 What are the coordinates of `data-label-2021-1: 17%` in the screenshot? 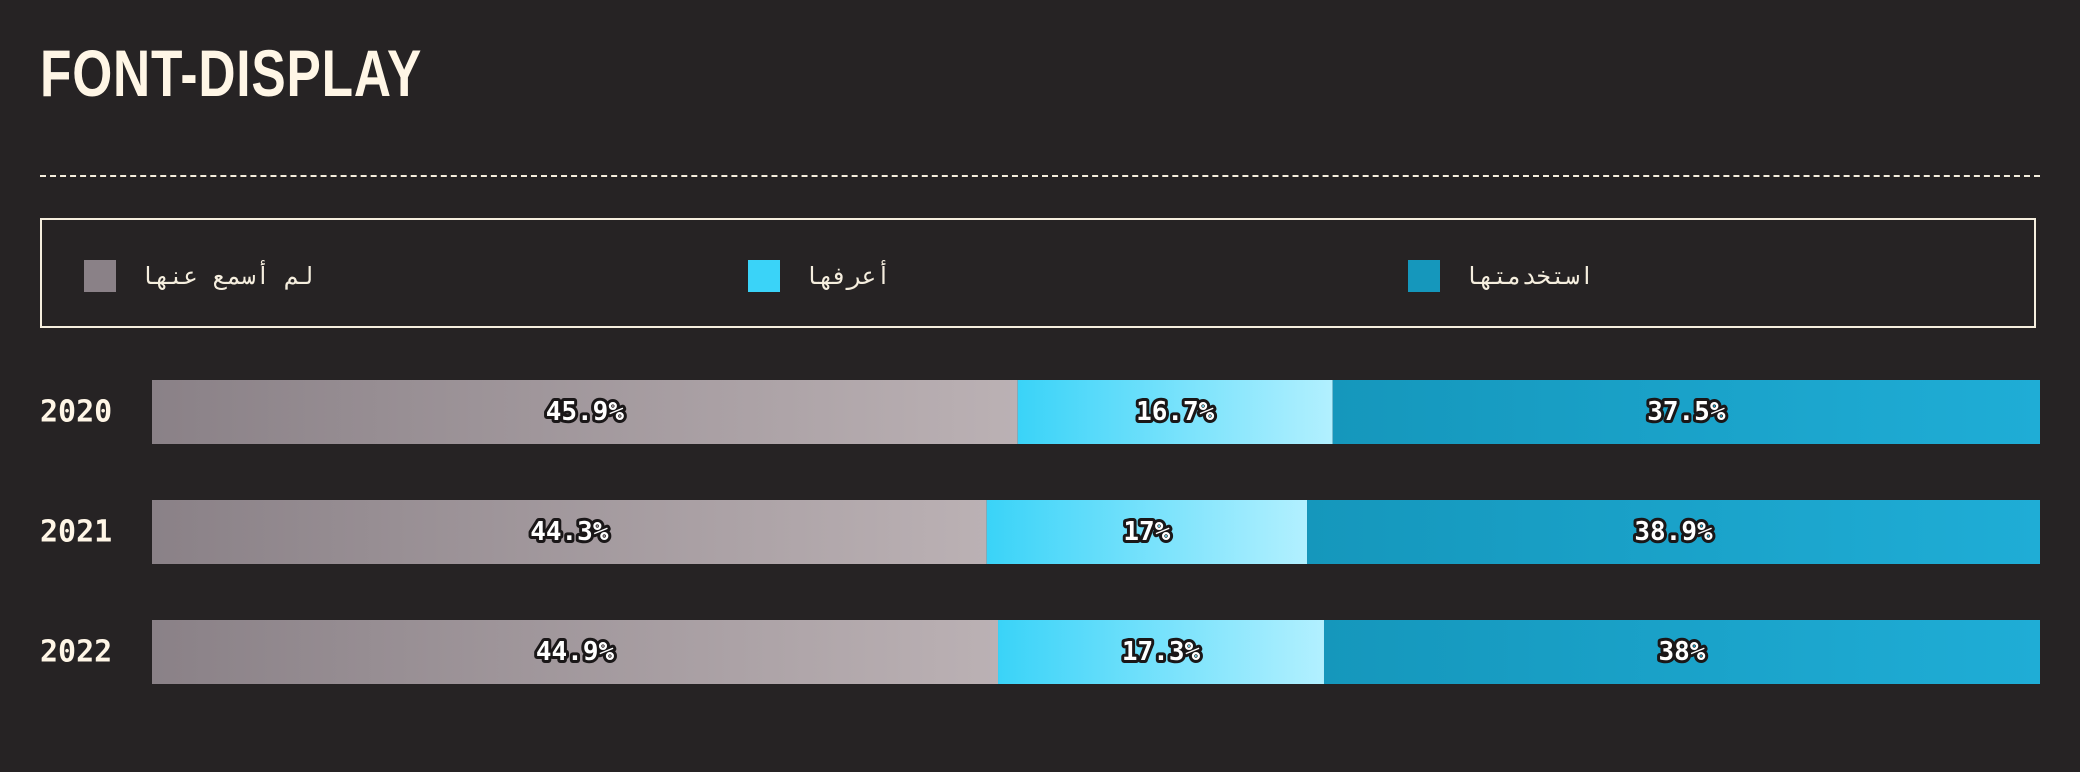 It's located at (1146, 532).